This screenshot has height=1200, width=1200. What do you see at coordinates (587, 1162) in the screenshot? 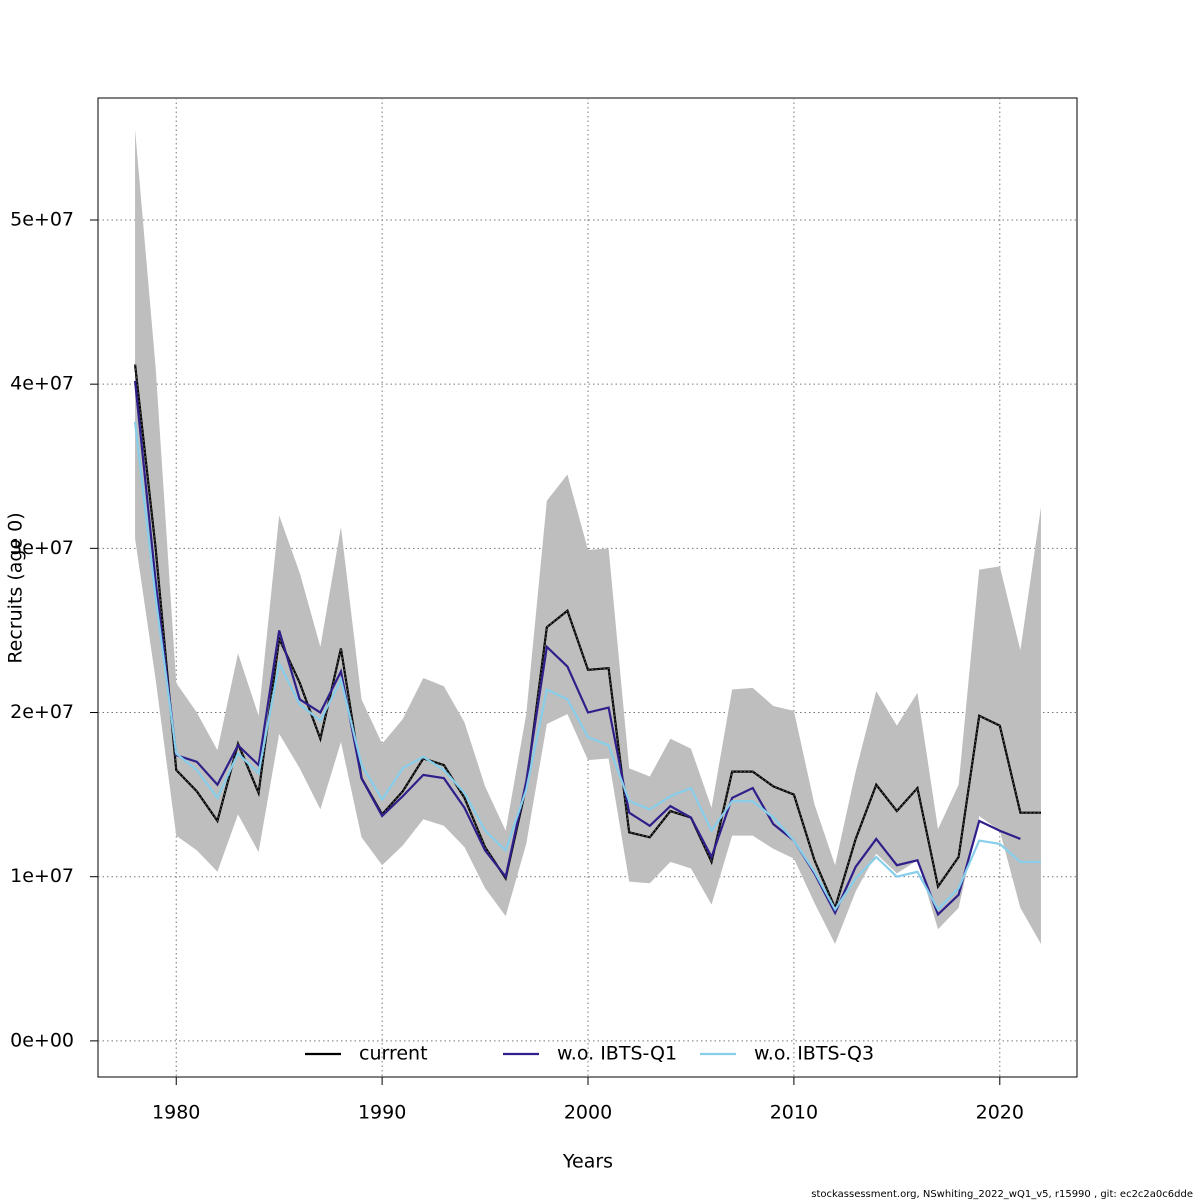
I see `x-axis-label: Years` at bounding box center [587, 1162].